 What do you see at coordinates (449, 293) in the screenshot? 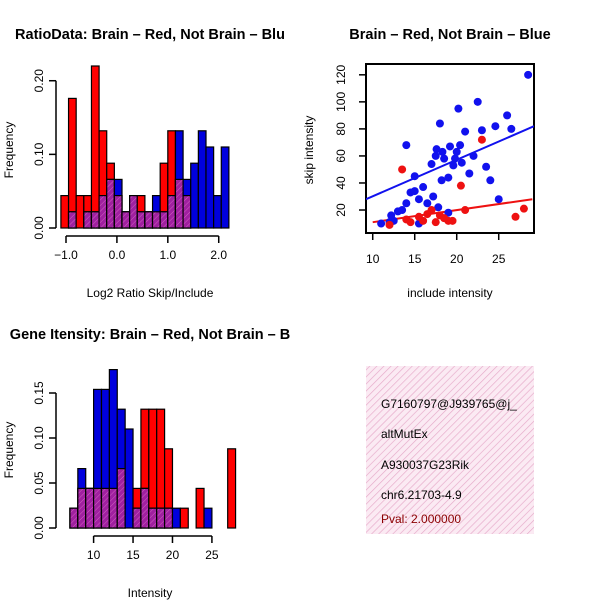
I see `scatter-xlabel: include intensity` at bounding box center [449, 293].